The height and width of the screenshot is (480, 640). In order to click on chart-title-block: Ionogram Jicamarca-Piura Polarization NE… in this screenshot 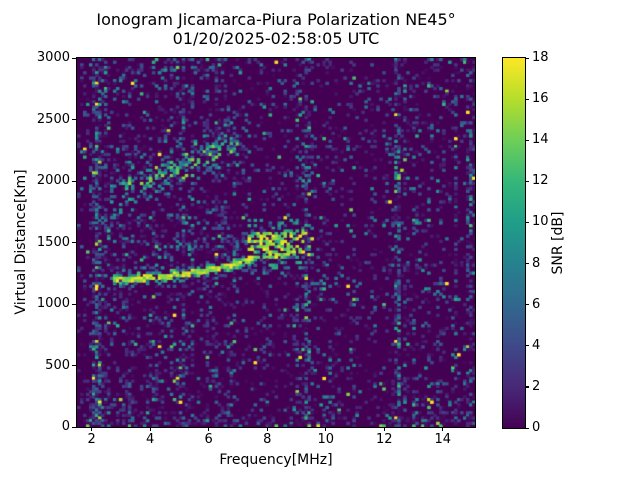, I will do `click(276, 29)`.